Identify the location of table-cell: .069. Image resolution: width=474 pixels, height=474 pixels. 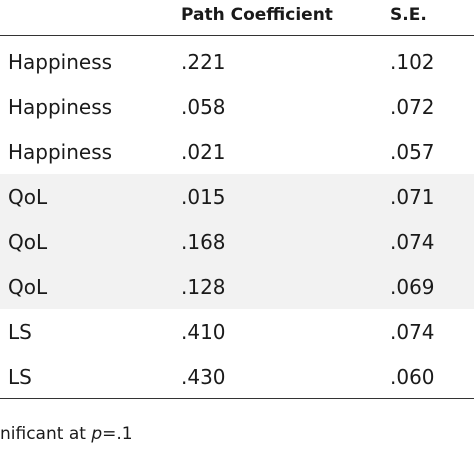
(412, 287).